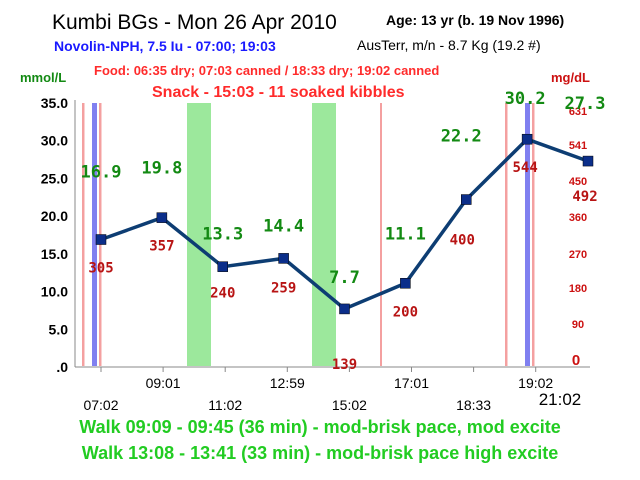  Describe the element at coordinates (222, 294) in the screenshot. I see `mgdl-value-label: 240` at that location.